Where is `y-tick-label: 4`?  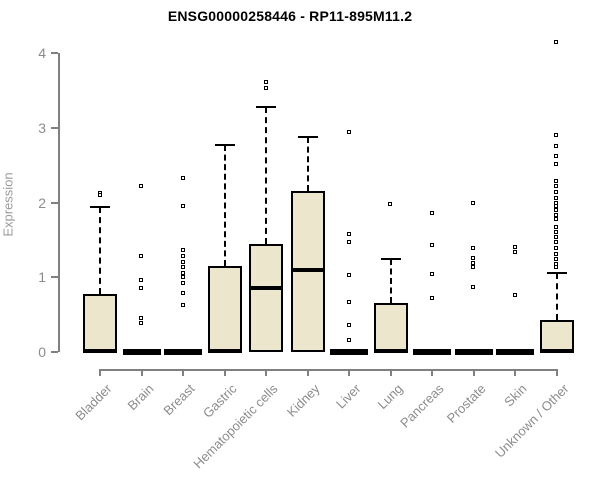
y-tick-label: 4 is located at coordinates (42, 53).